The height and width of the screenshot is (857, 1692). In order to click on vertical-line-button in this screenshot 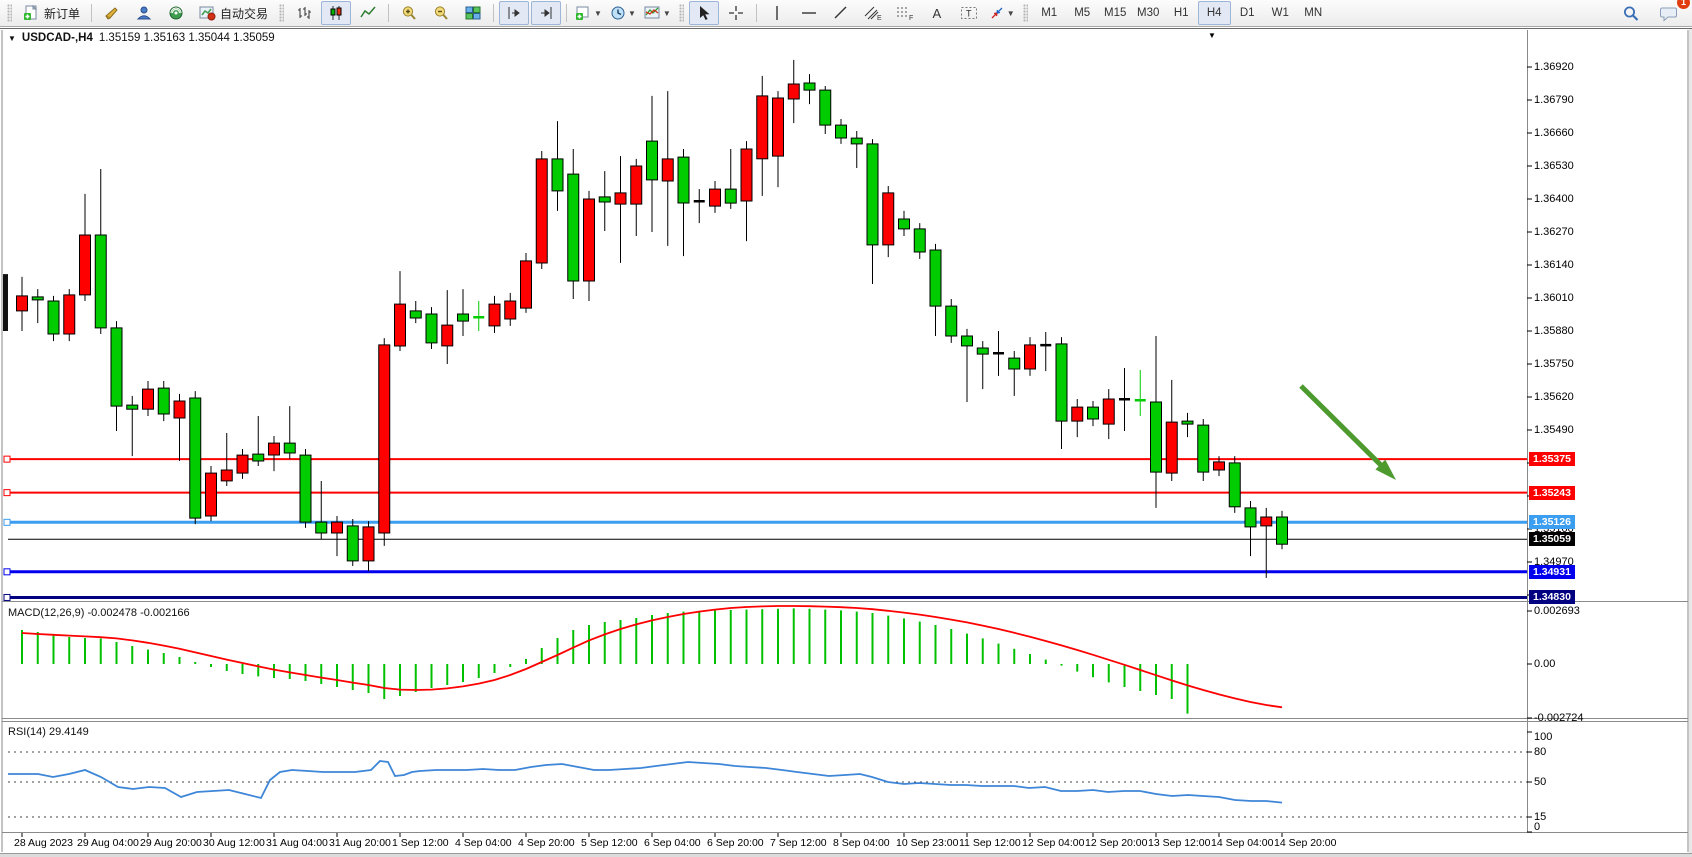, I will do `click(777, 13)`.